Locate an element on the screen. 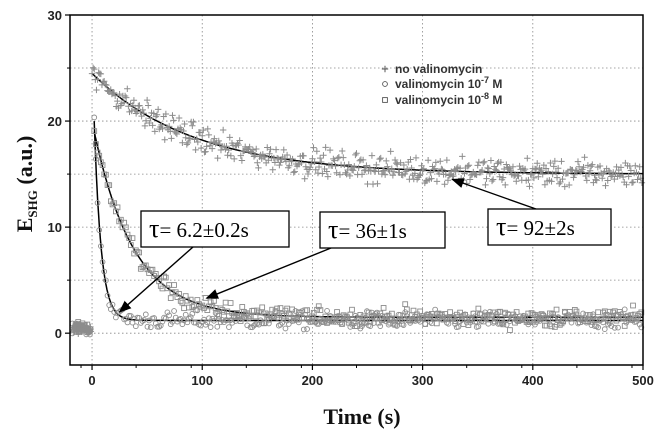  annotation-arrow is located at coordinates (268, 273).